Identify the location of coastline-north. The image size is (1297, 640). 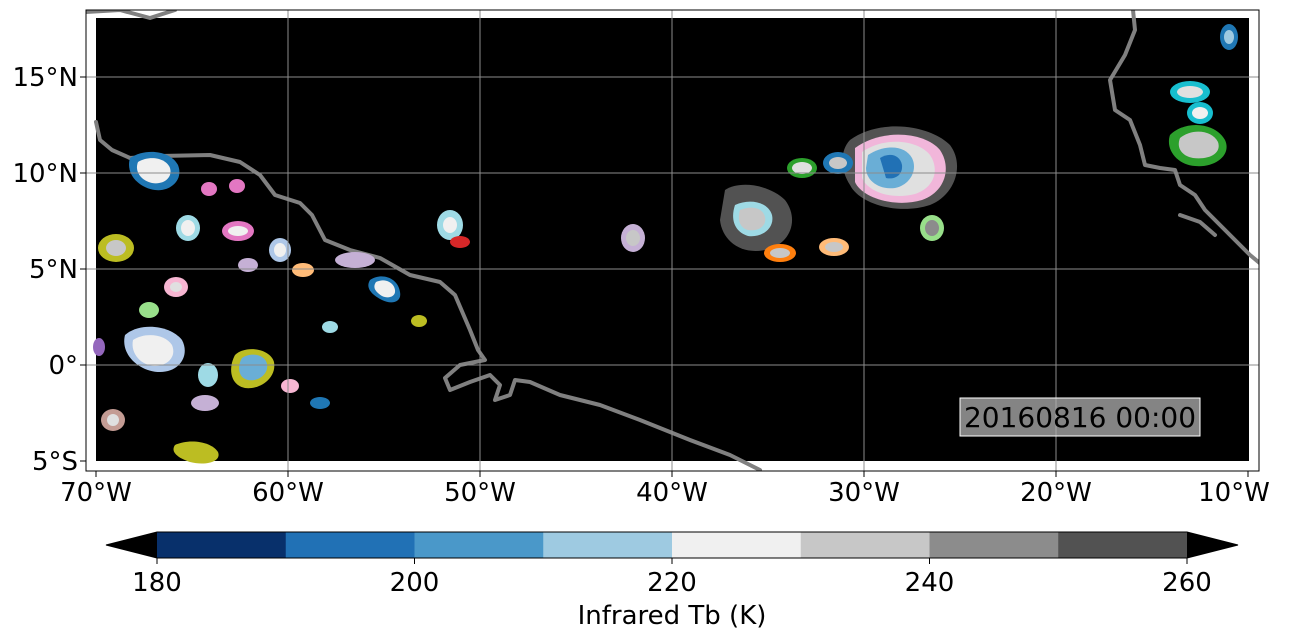
(131, 15).